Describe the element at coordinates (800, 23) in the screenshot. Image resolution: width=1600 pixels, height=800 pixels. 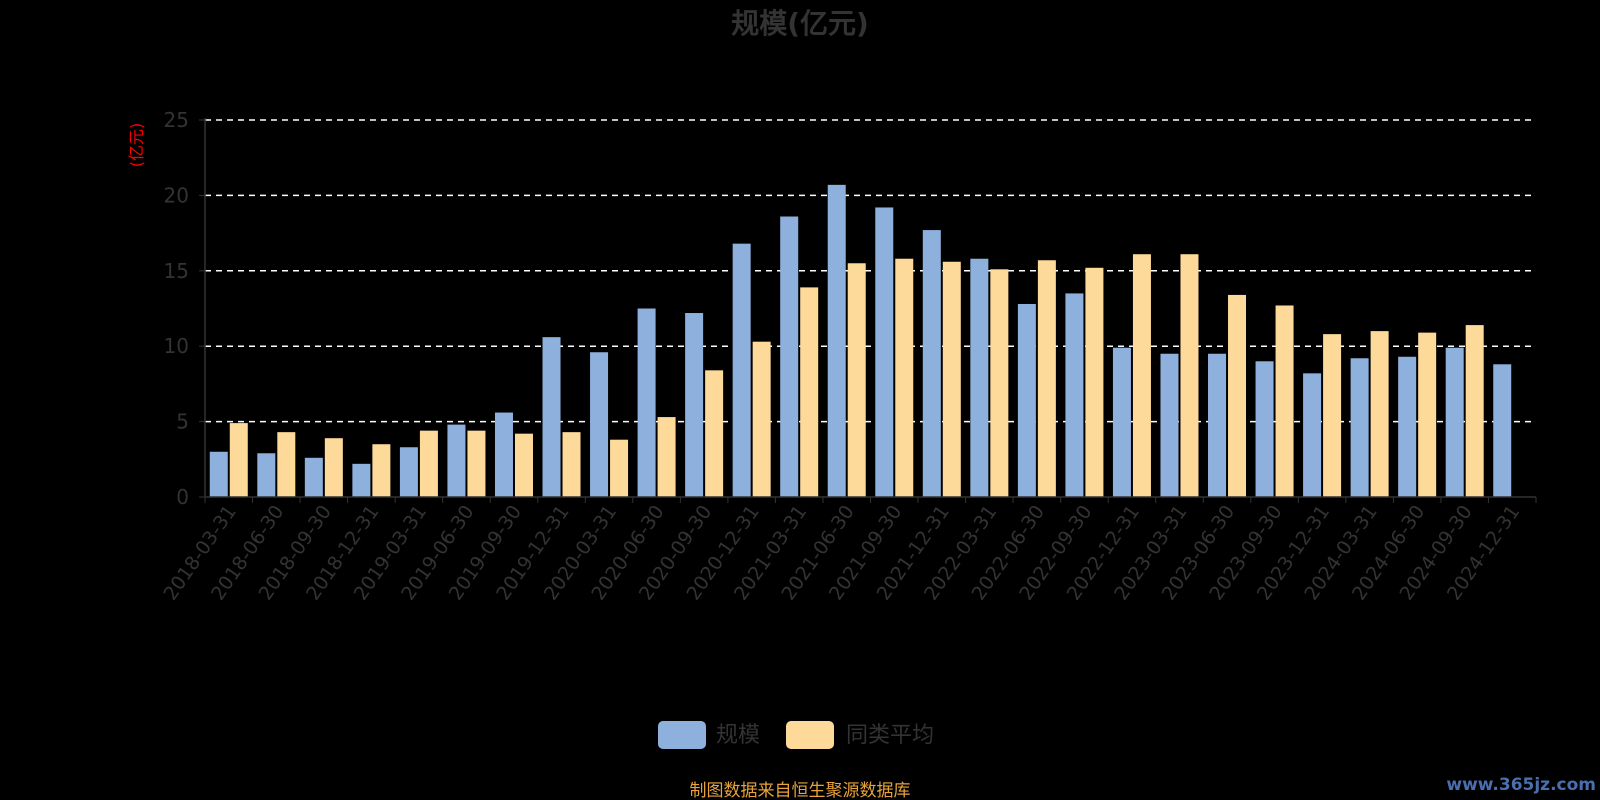
I see `chart-title: 规模(亿元)` at that location.